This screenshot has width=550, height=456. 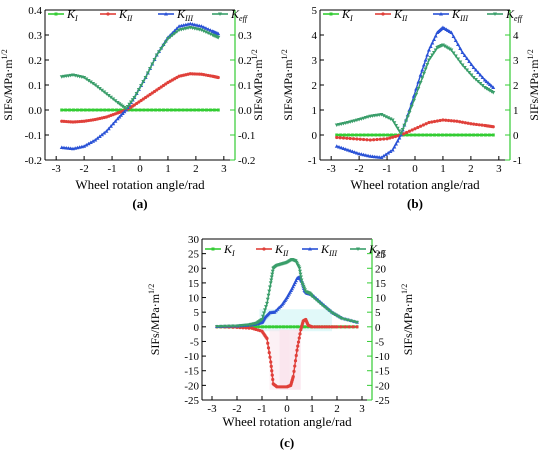 What do you see at coordinates (415, 184) in the screenshot?
I see `x-axis-label: Wheel rotation angle/rad` at bounding box center [415, 184].